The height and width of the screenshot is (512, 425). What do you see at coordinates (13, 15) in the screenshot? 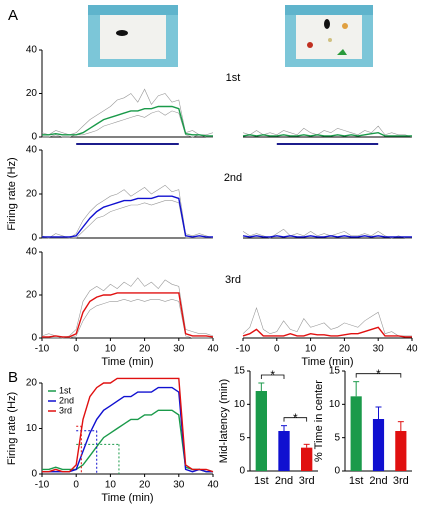
I see `panel-label: A` at bounding box center [13, 15].